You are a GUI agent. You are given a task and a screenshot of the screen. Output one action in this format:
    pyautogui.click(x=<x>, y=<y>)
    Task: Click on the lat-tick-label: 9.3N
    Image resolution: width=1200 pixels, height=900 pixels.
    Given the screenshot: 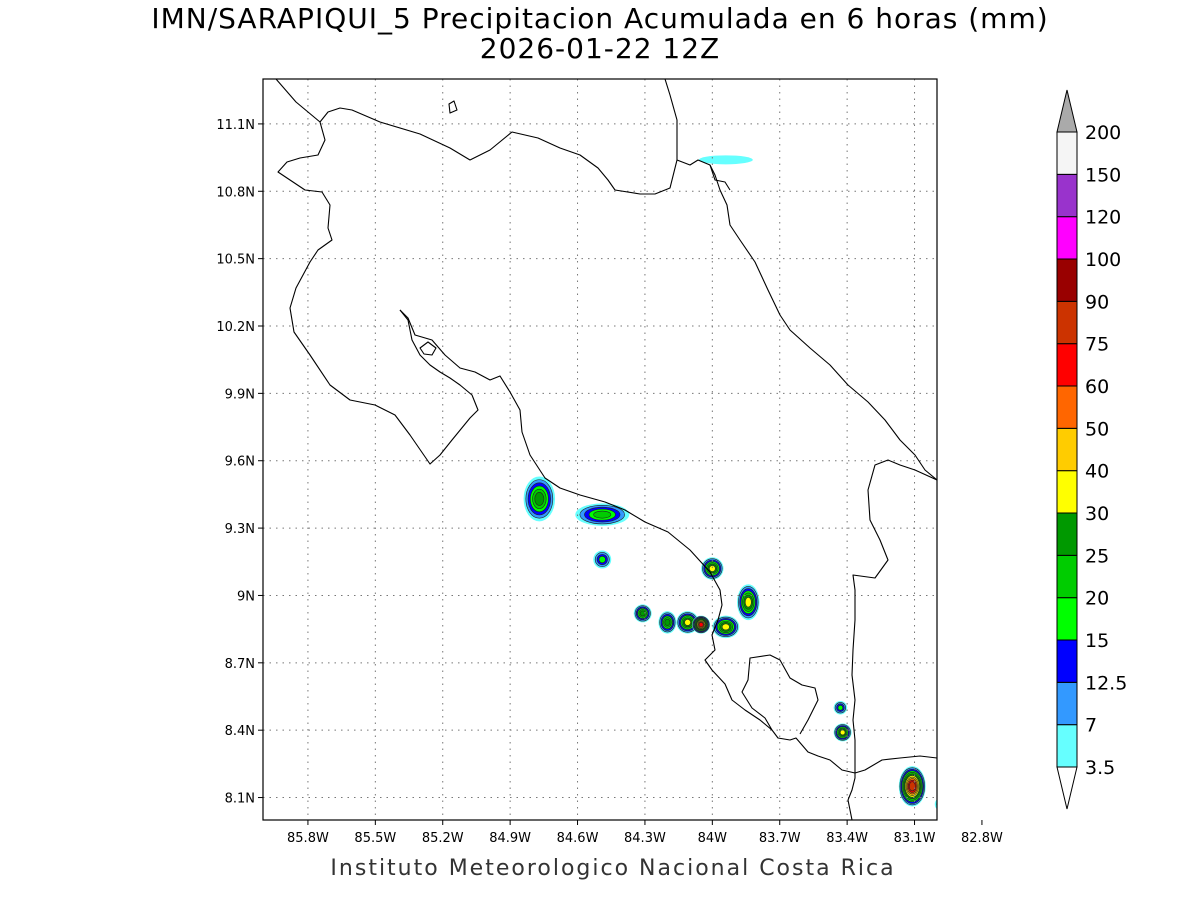 What is the action you would take?
    pyautogui.click(x=240, y=529)
    